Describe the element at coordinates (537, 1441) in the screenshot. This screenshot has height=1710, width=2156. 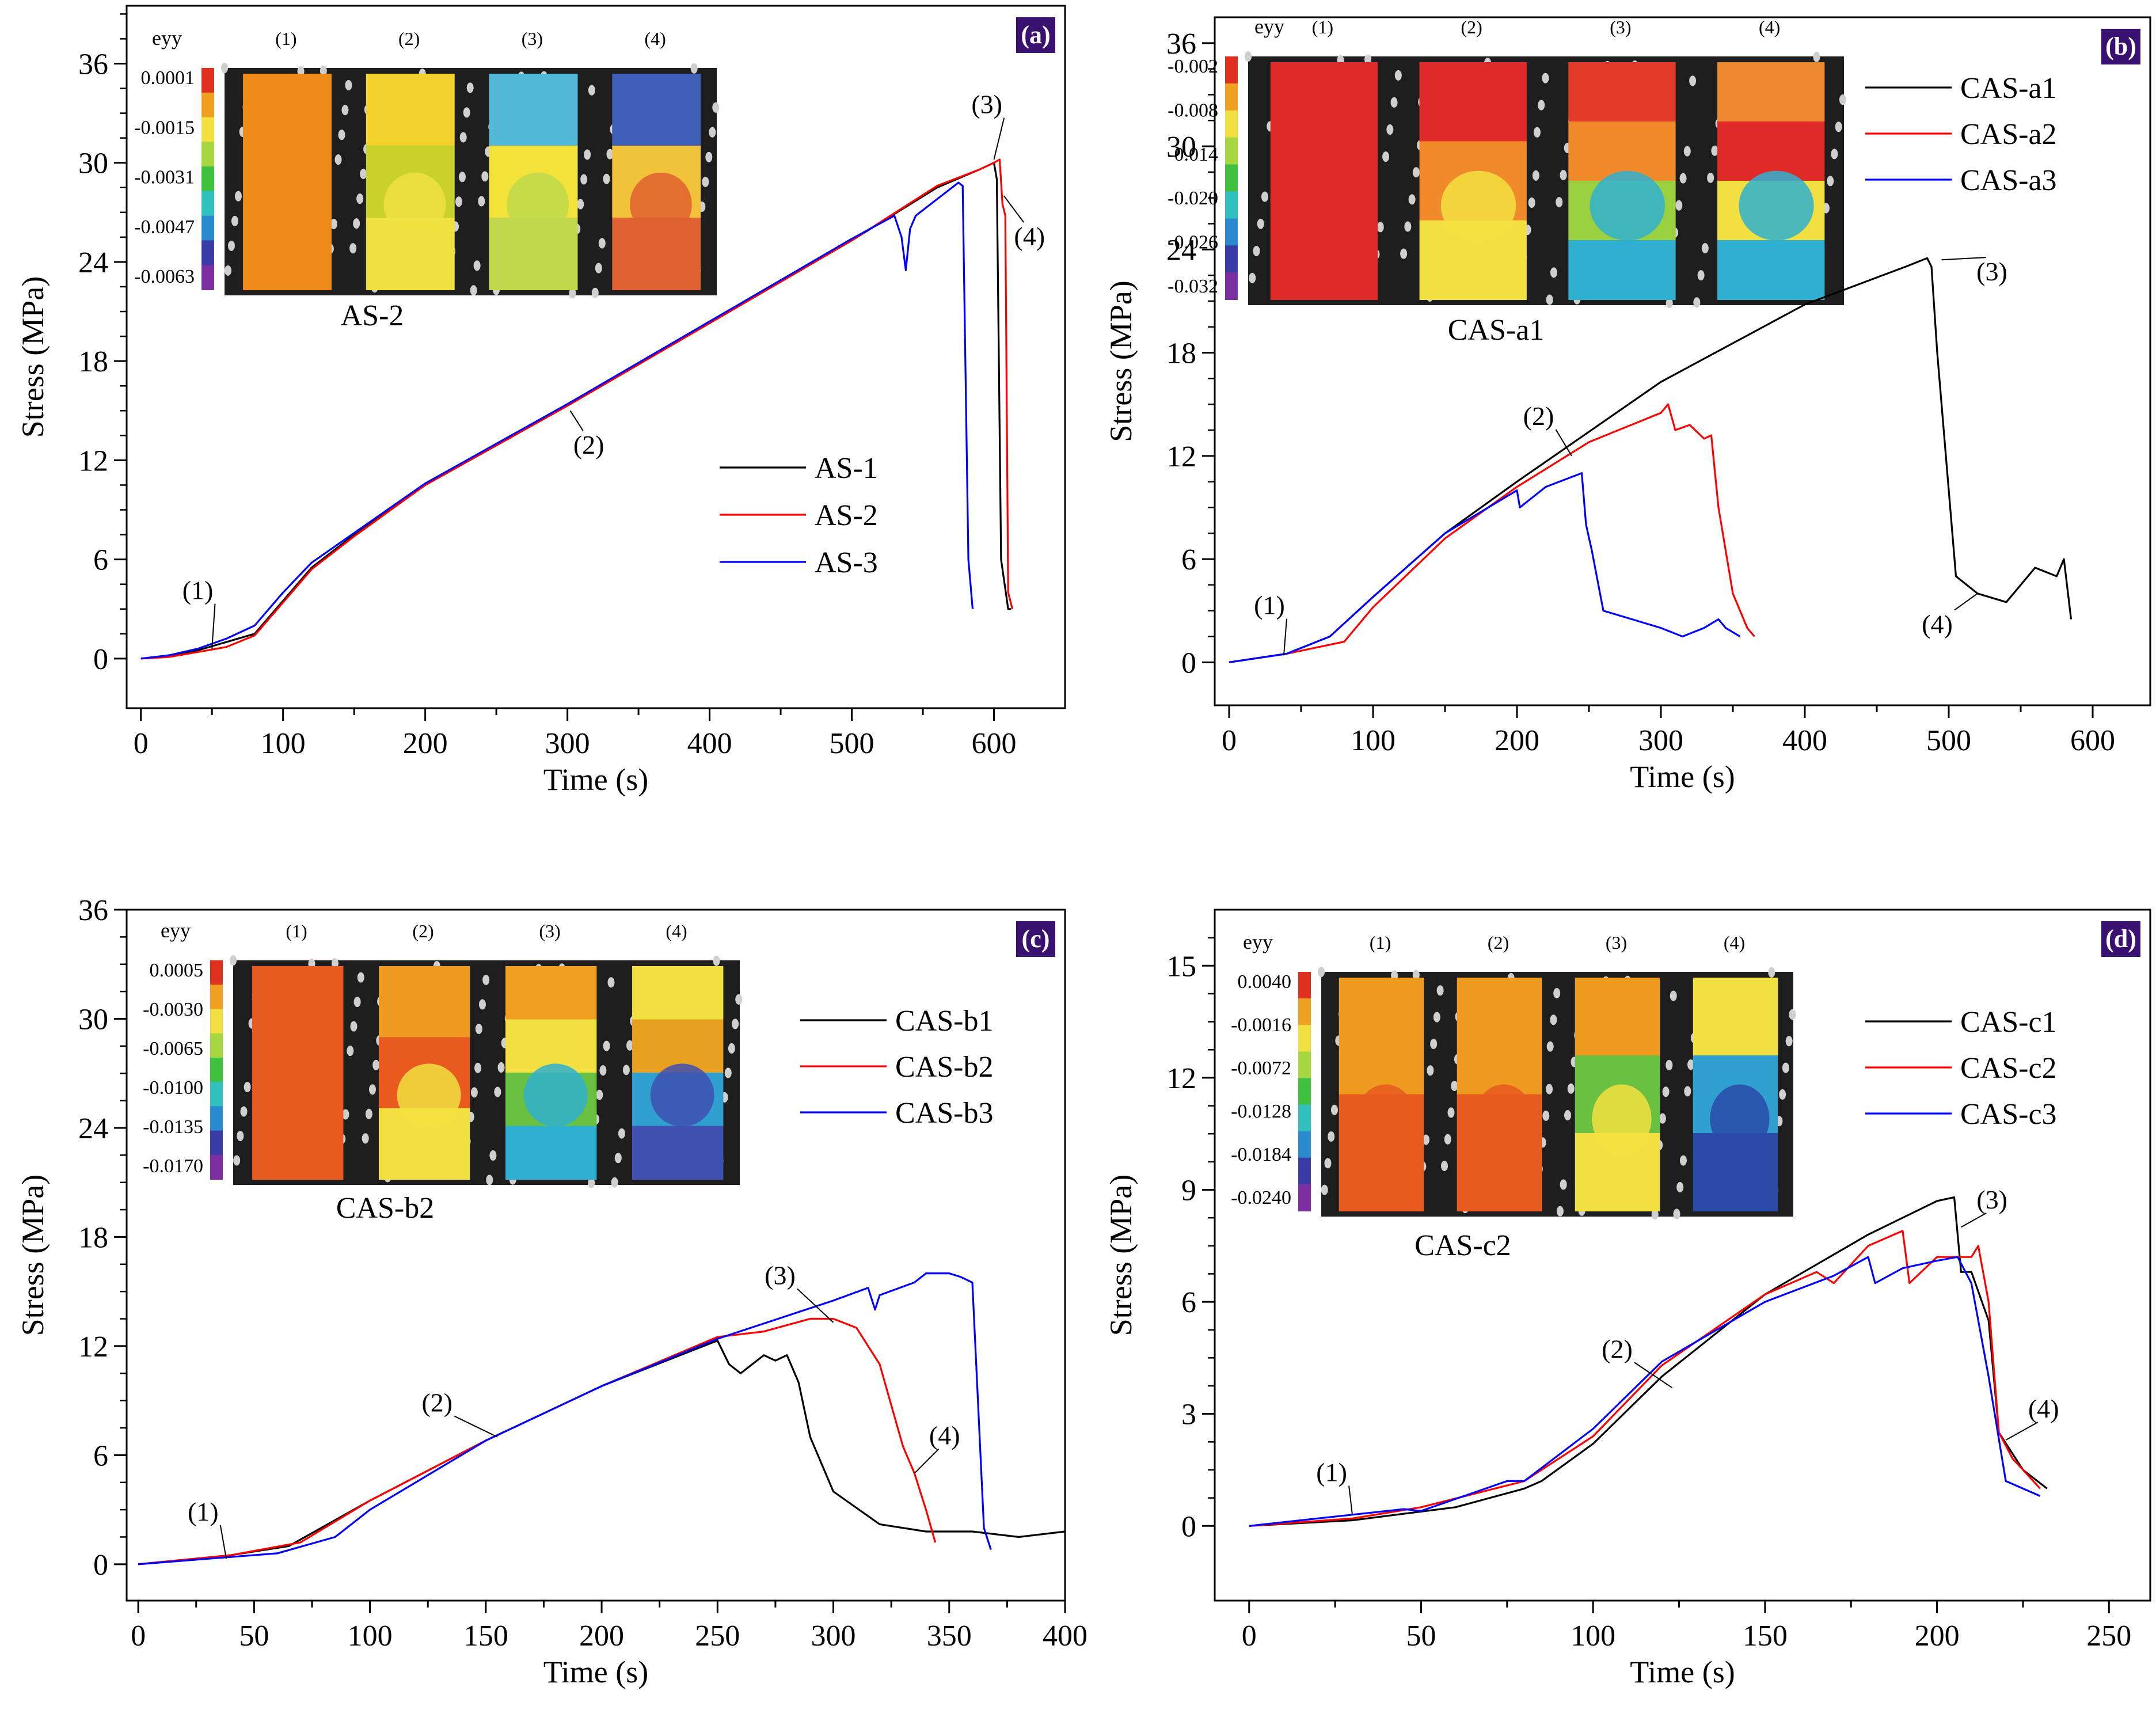
I see `series-line-cas-b2` at that location.